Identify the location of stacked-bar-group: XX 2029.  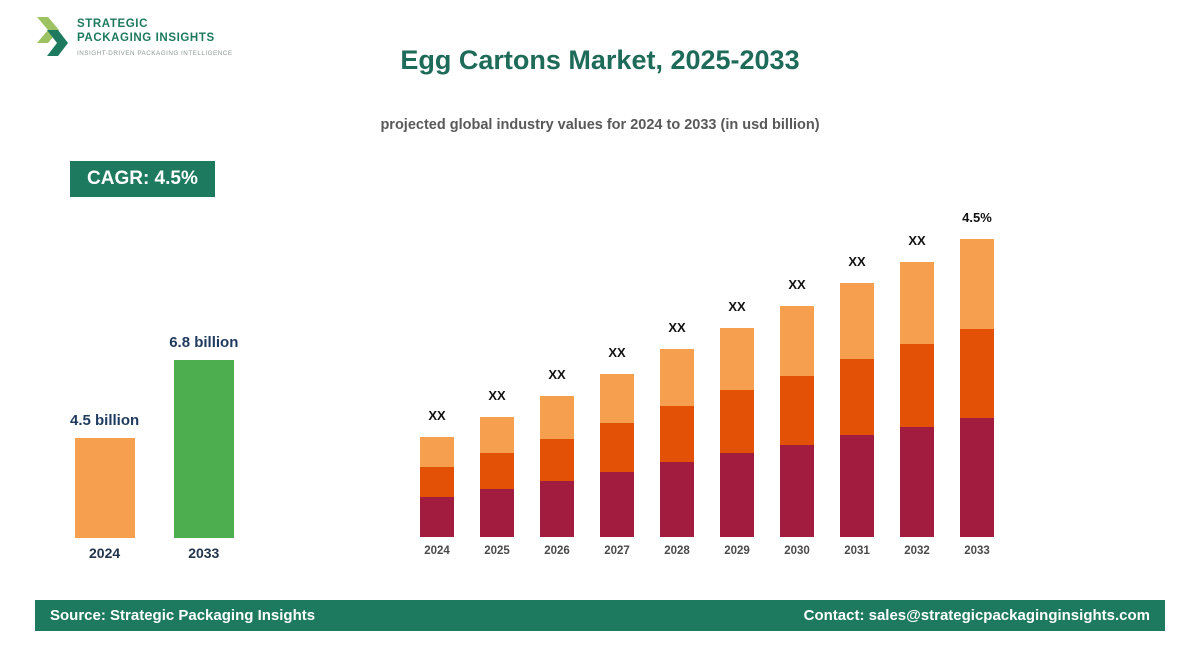
(737, 428).